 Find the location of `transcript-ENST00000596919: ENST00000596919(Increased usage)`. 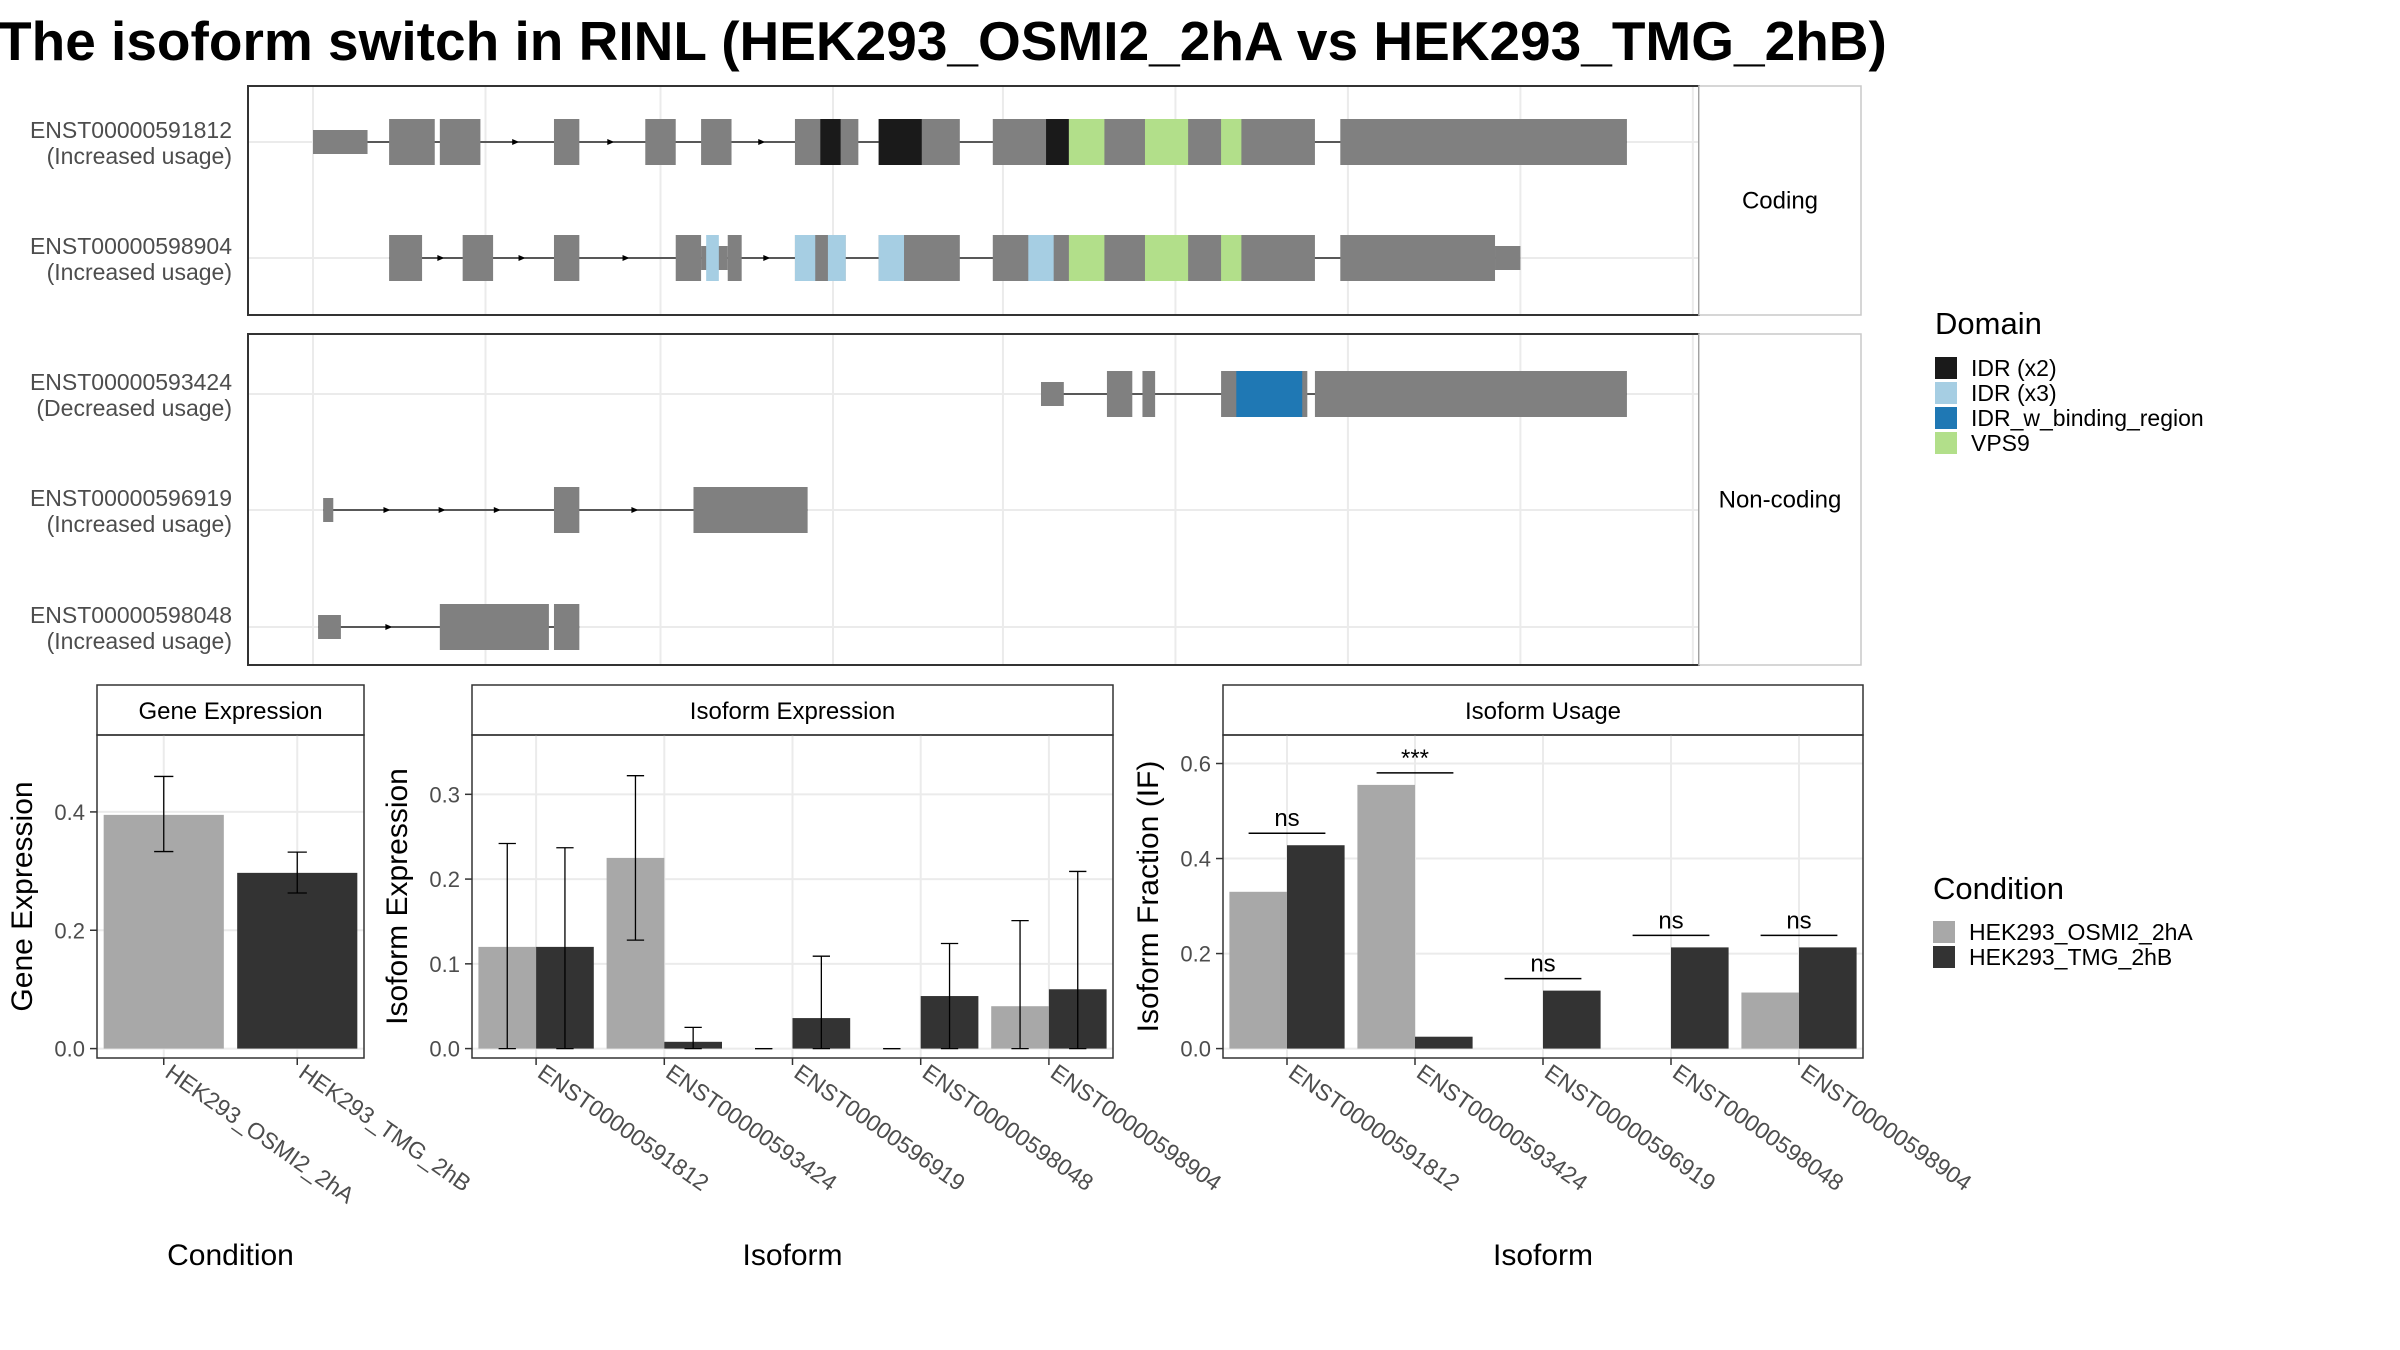

transcript-ENST00000596919: ENST00000596919(Increased usage) is located at coordinates (419, 511).